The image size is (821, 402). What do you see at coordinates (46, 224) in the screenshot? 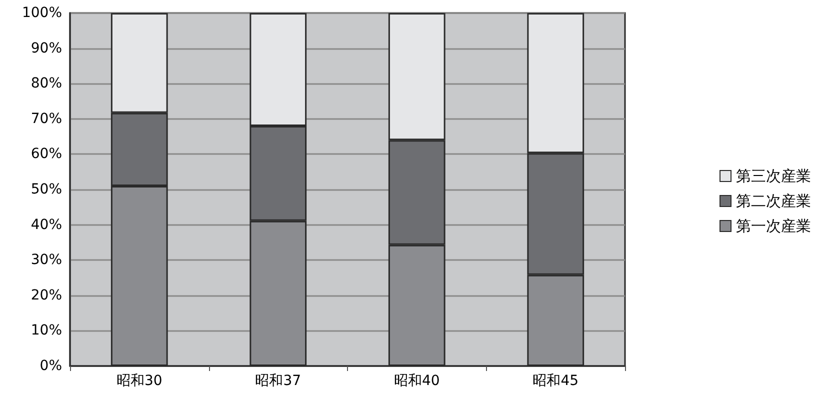
I see `y-tick-label: 40%` at bounding box center [46, 224].